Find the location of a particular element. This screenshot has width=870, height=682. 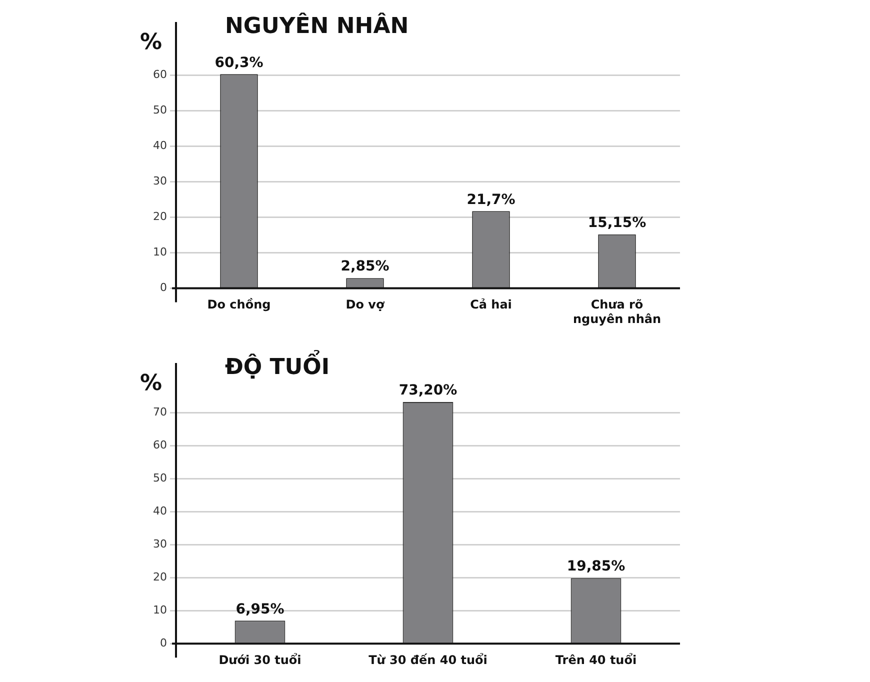

y-tick-label: 70 is located at coordinates (159, 411).